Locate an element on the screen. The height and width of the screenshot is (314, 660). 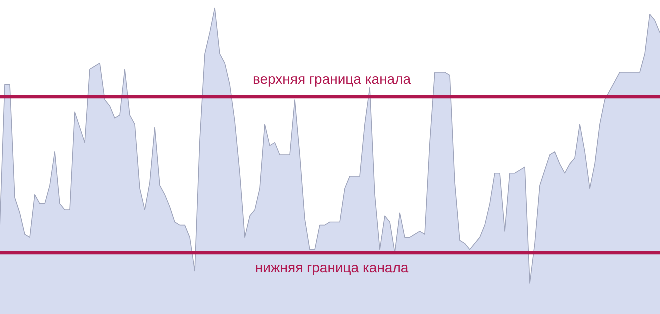
ref-line-label: верхняя граница канала is located at coordinates (332, 78).